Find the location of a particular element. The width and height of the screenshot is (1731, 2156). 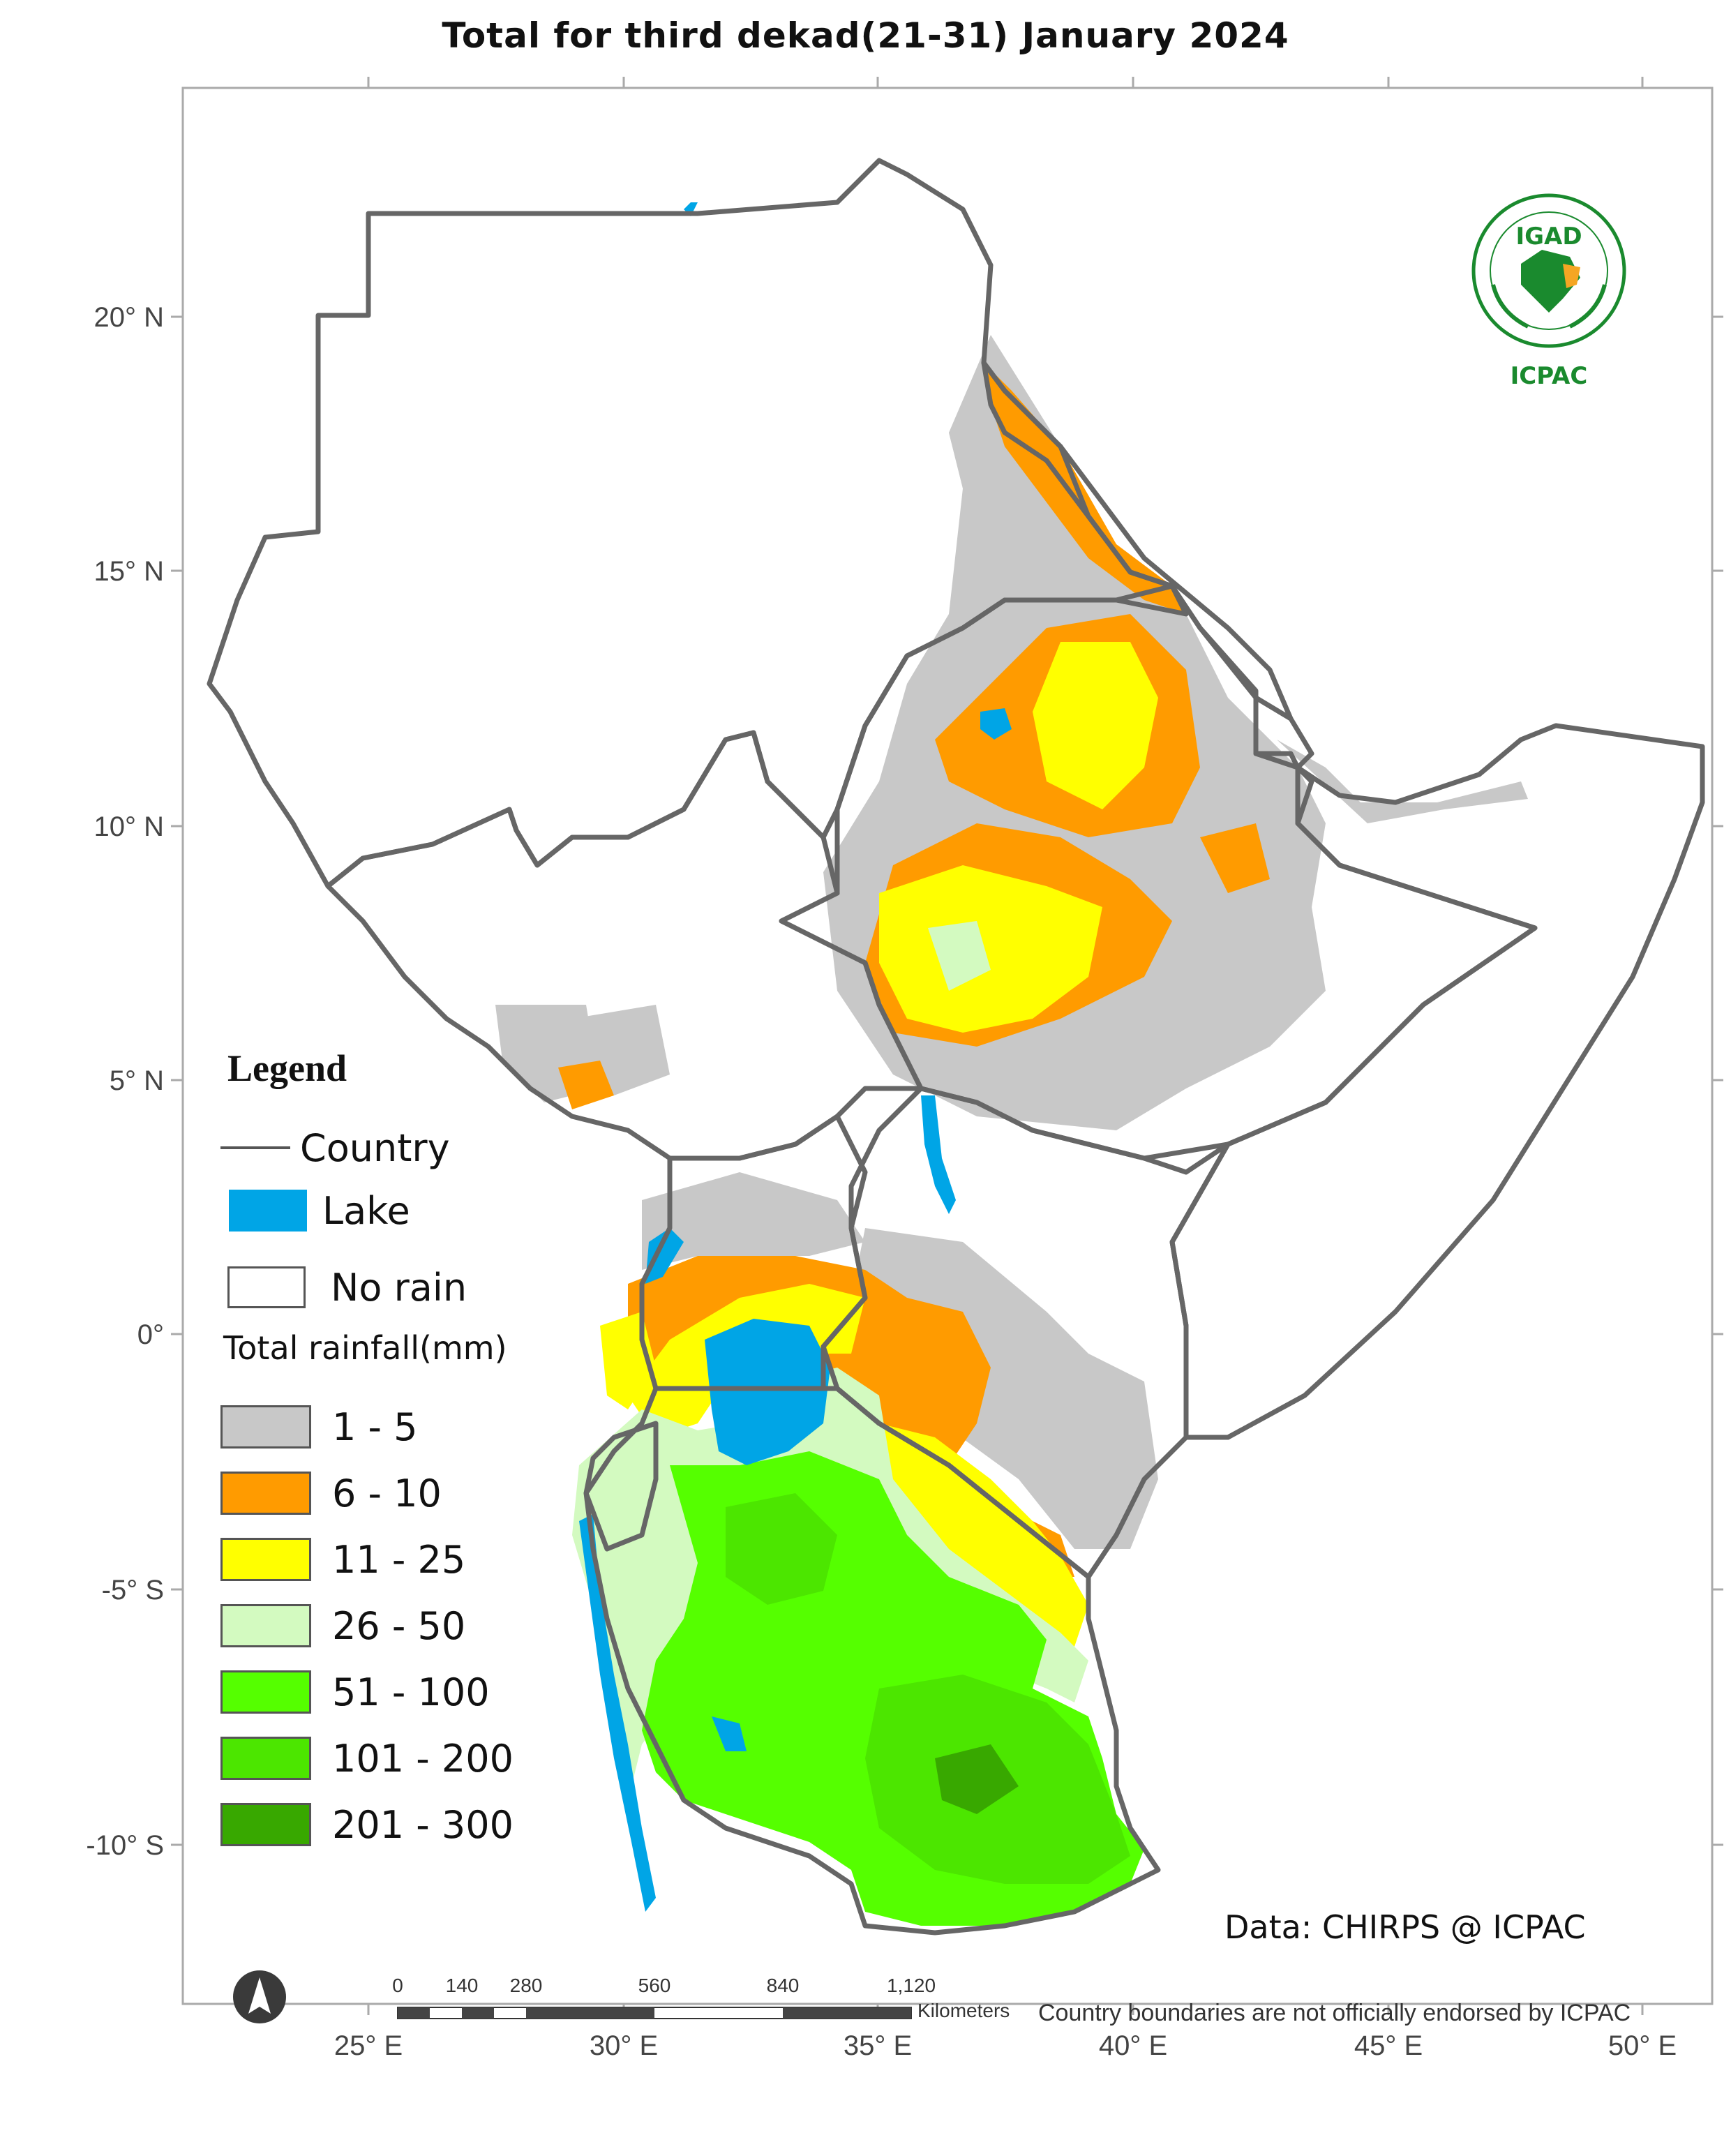

legend-rainfall-title: Total rainfall(mm) is located at coordinates (365, 1348).